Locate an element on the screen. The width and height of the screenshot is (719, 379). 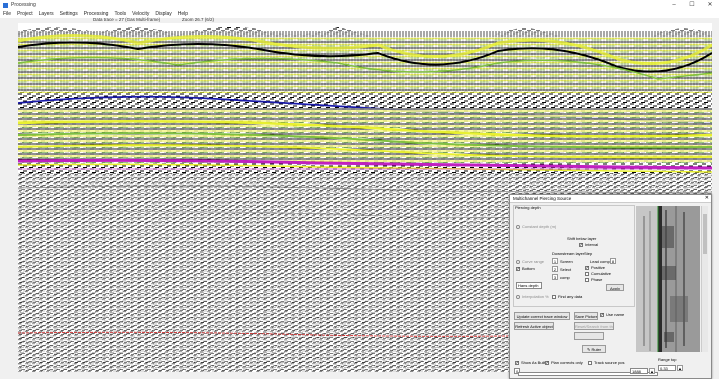
interval-label: Interval is located at coordinates (592, 244).